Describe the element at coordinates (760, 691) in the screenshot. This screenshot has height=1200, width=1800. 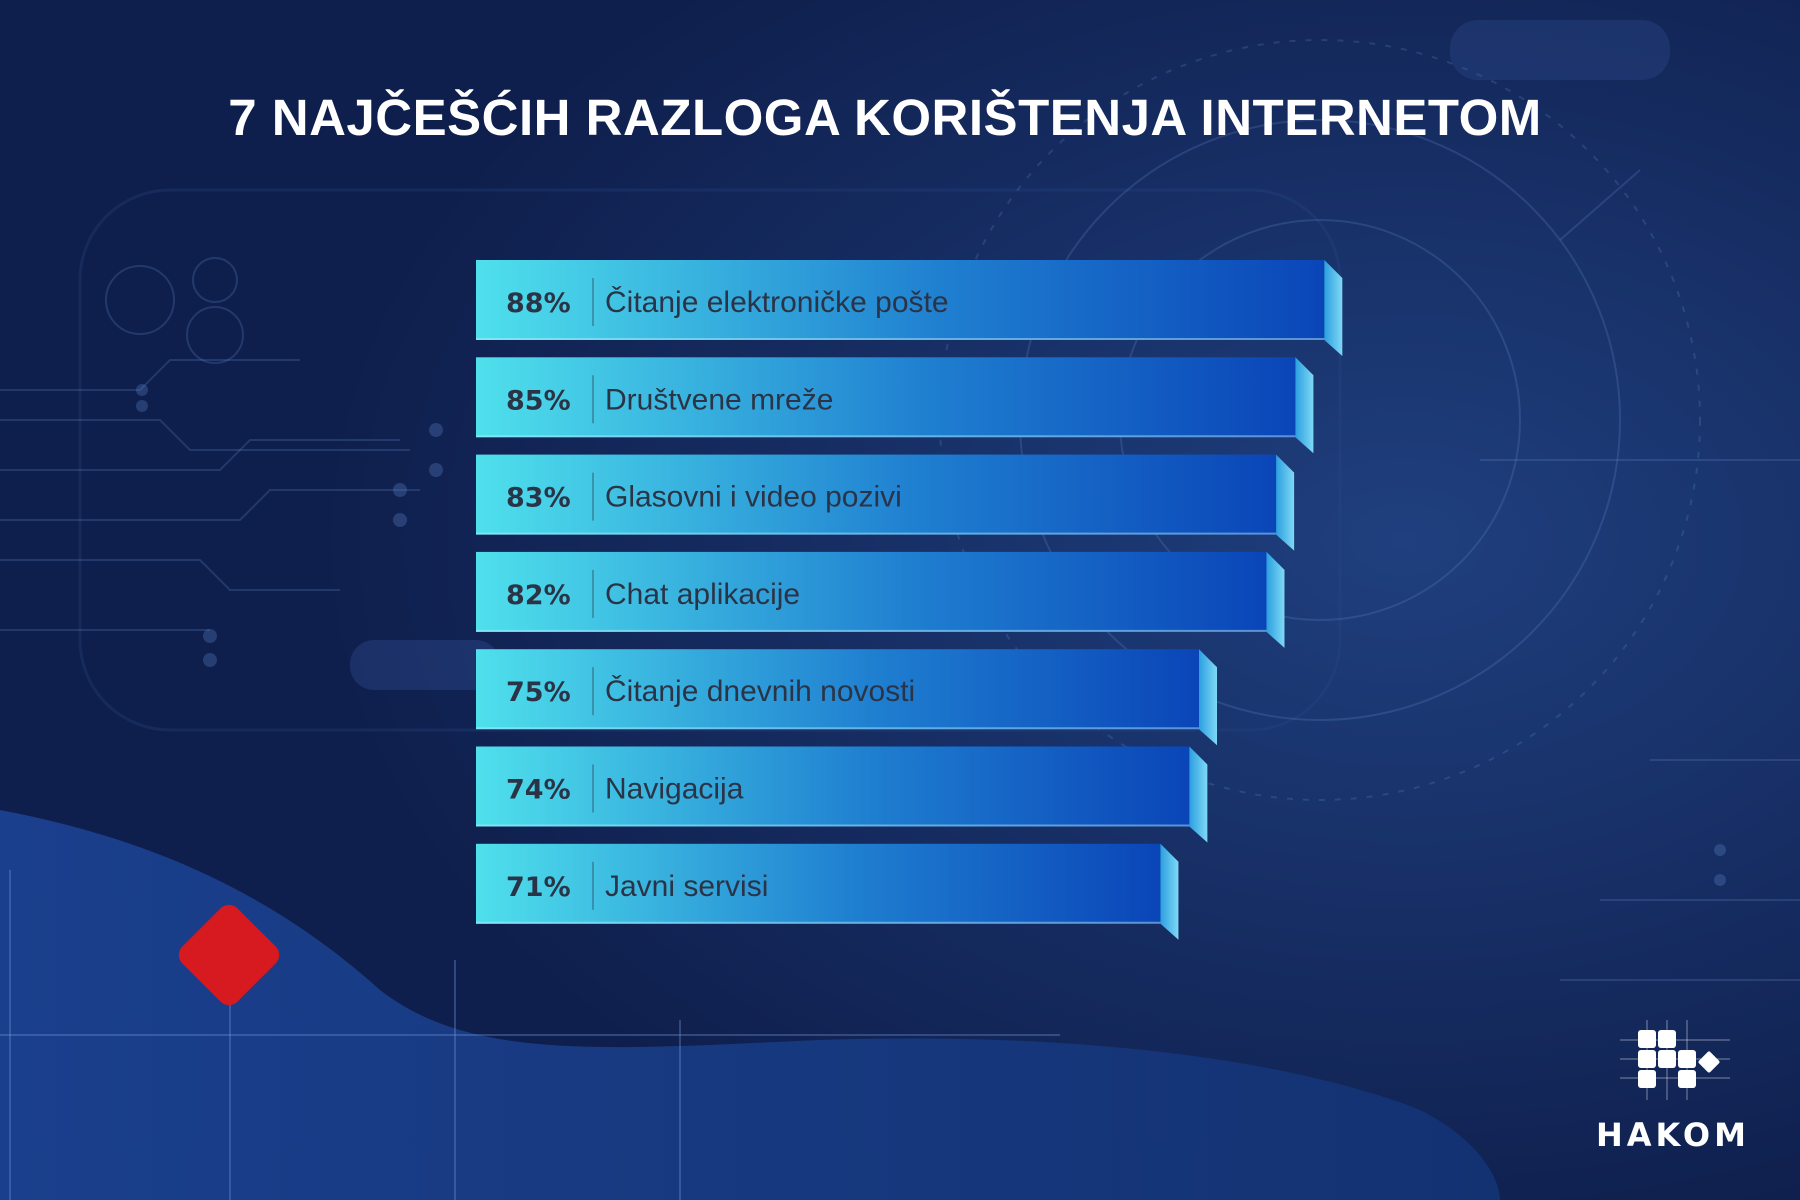
I see `bar-category-label-5: Čitanje dnevnih novosti` at that location.